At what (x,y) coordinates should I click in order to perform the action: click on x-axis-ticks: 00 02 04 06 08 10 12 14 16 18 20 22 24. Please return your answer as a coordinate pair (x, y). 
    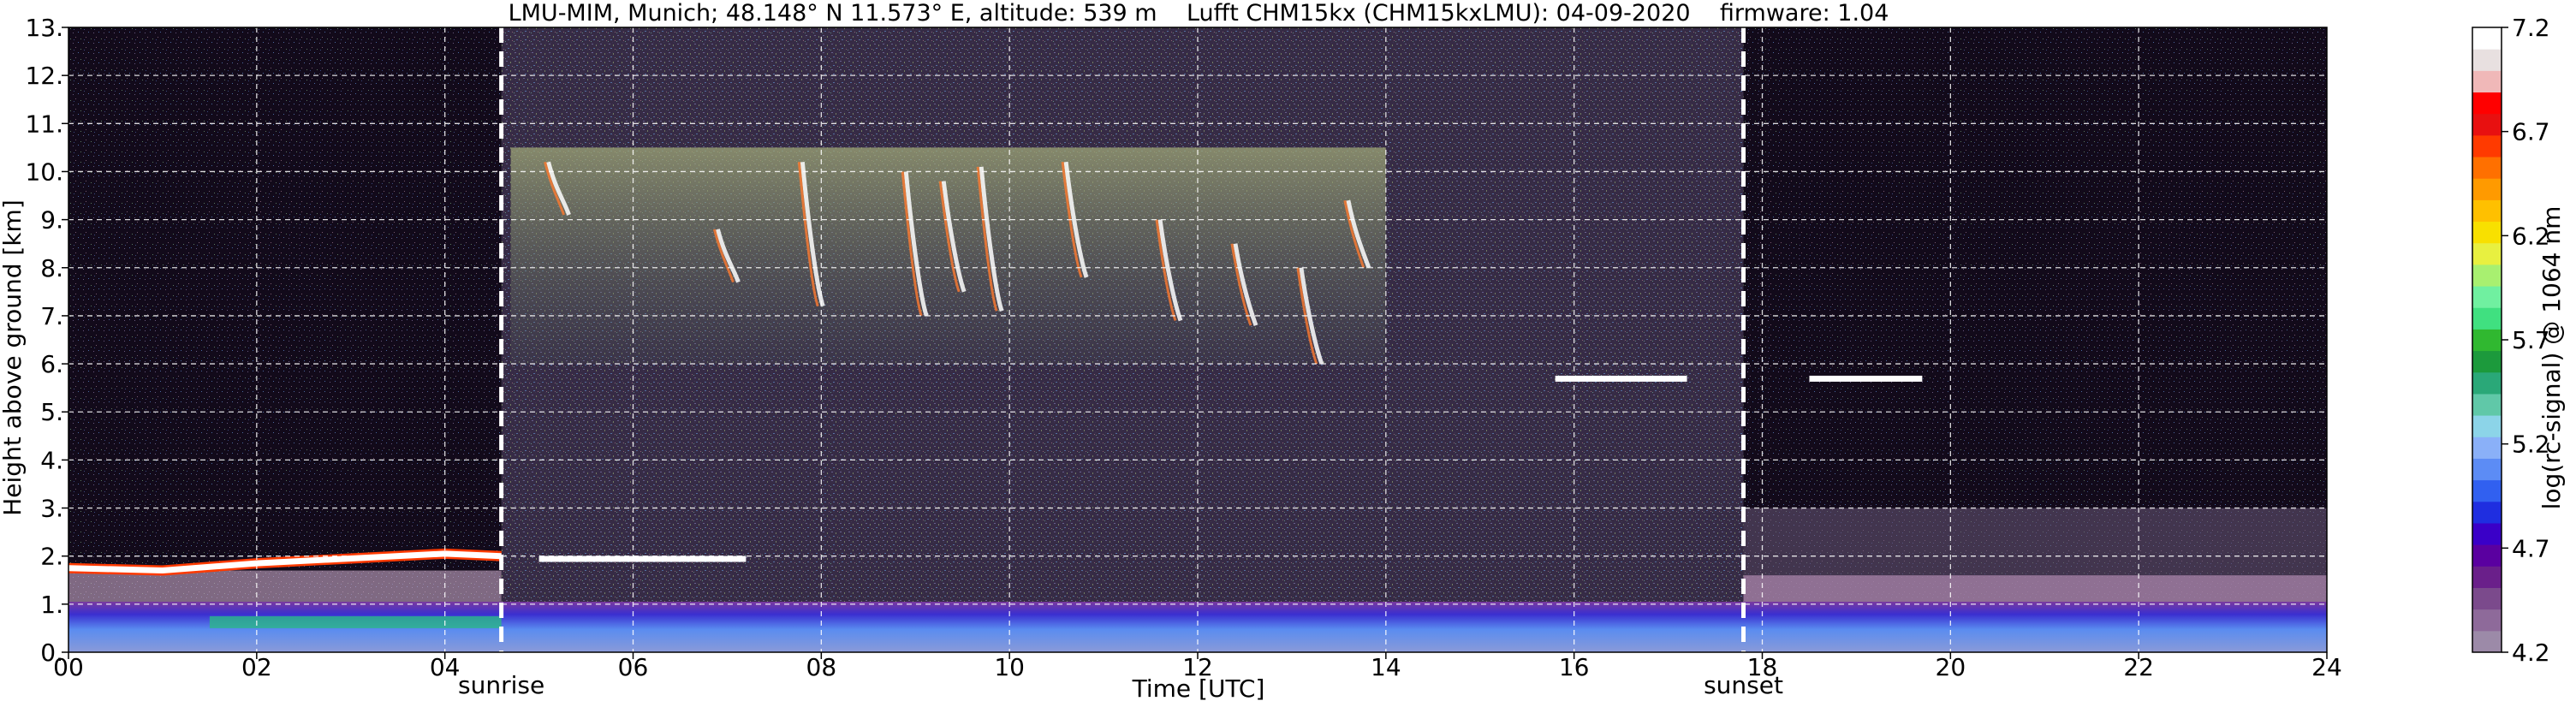
    Looking at the image, I should click on (1197, 666).